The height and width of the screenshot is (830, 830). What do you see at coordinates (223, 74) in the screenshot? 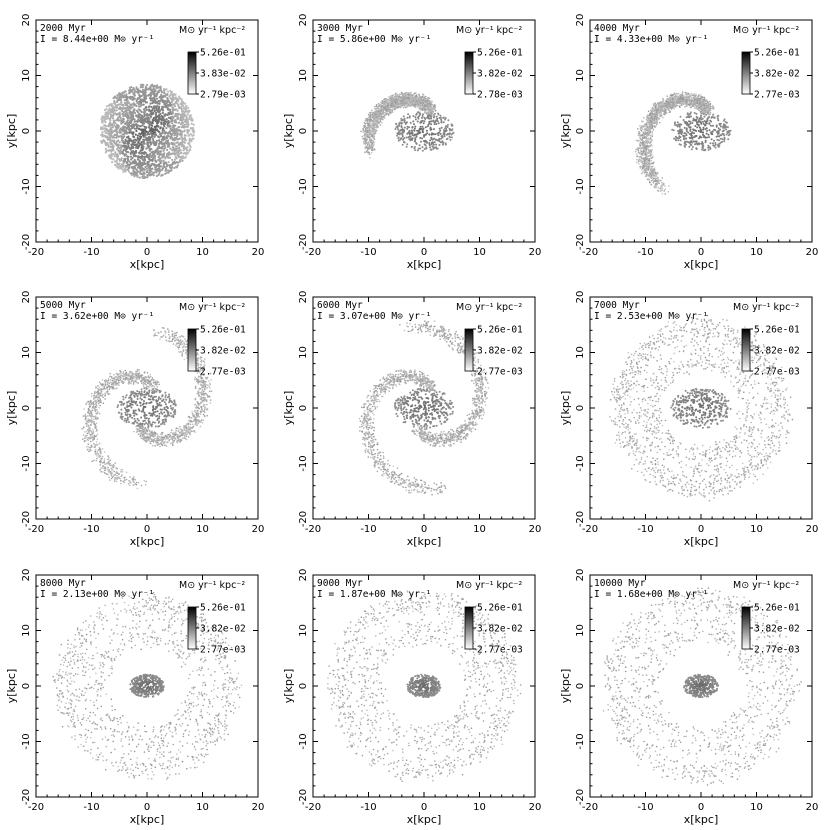
I see `colorbar-tick-label: 3.83e-02` at bounding box center [223, 74].